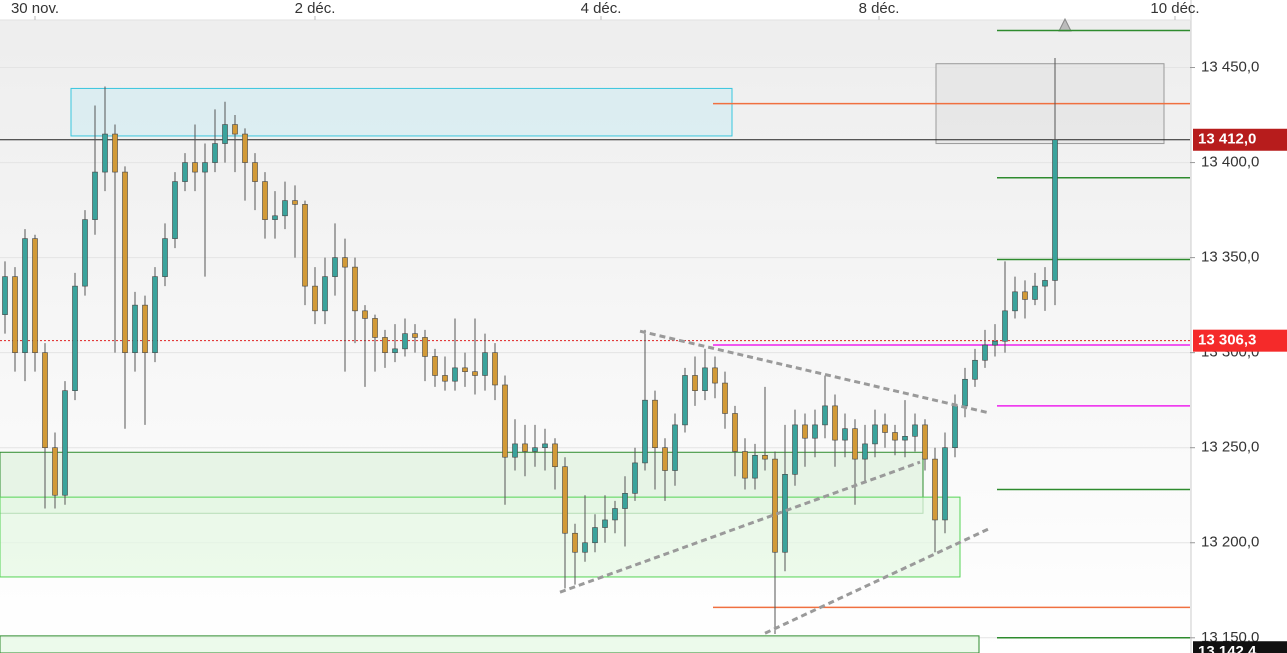 The image size is (1287, 653). Describe the element at coordinates (601, 8) in the screenshot. I see `x-tick-label: 4 déc.` at that location.